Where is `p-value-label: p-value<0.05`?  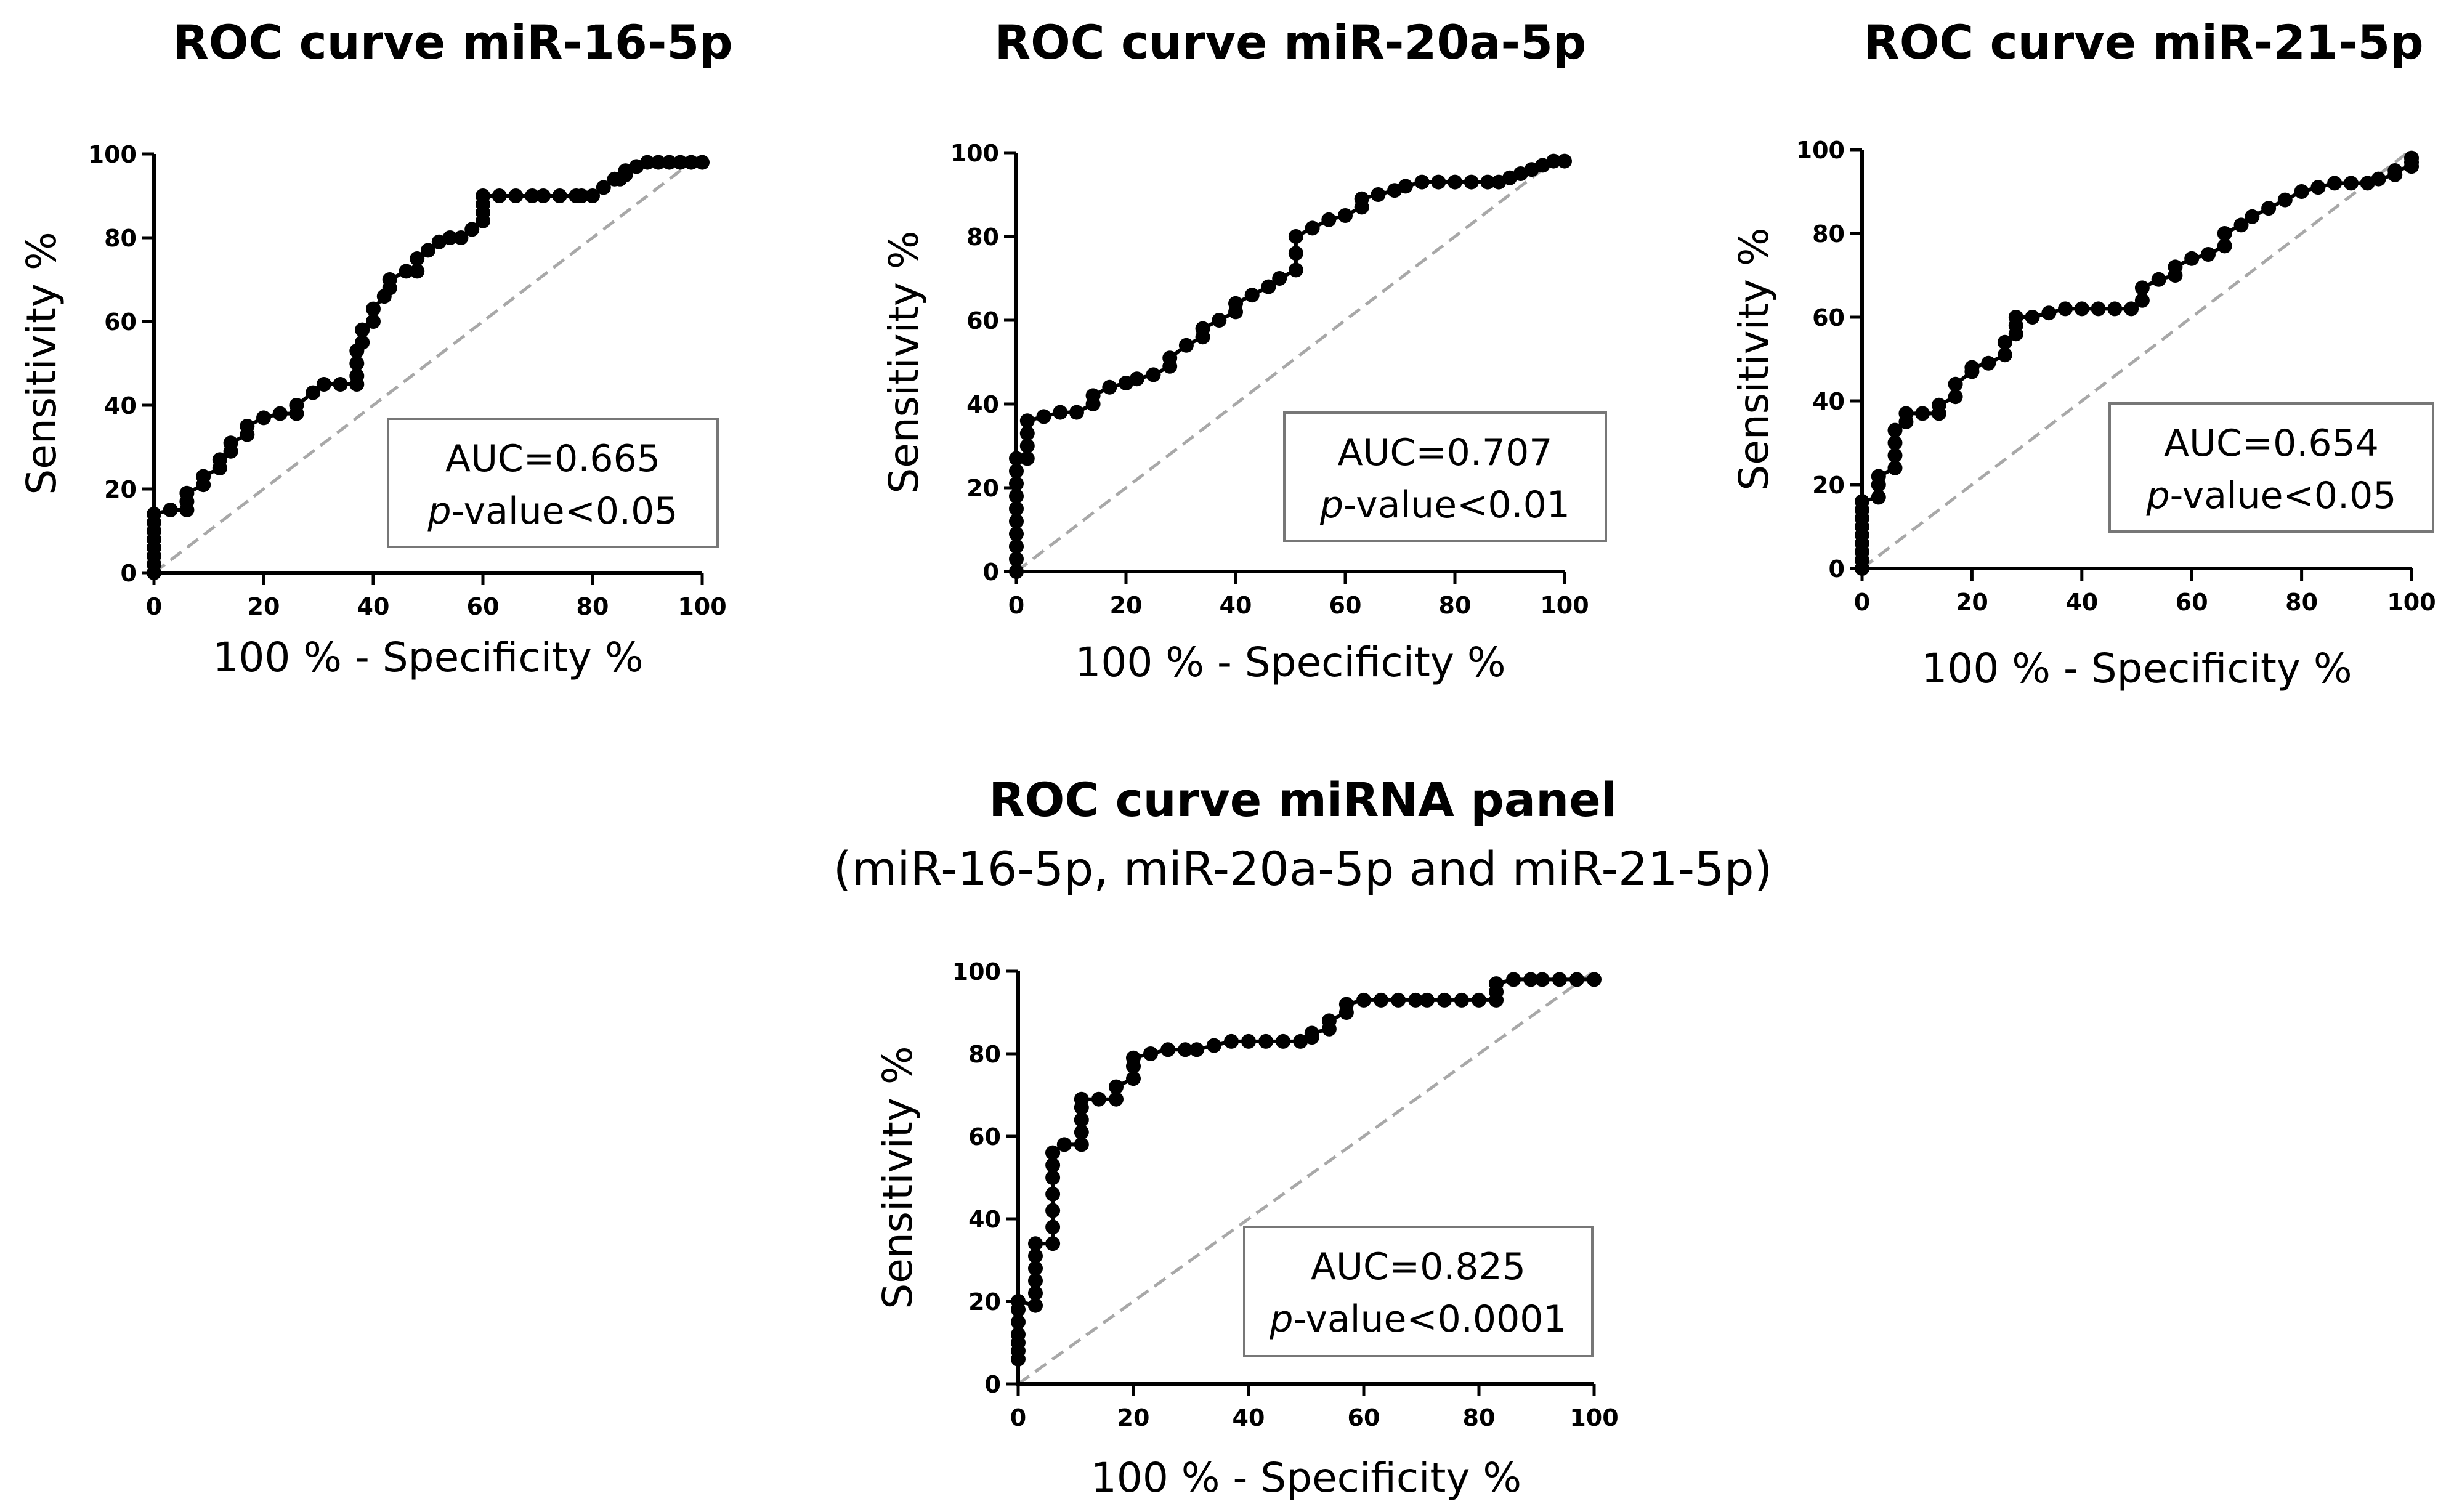
p-value-label: p-value<0.05 is located at coordinates (552, 511).